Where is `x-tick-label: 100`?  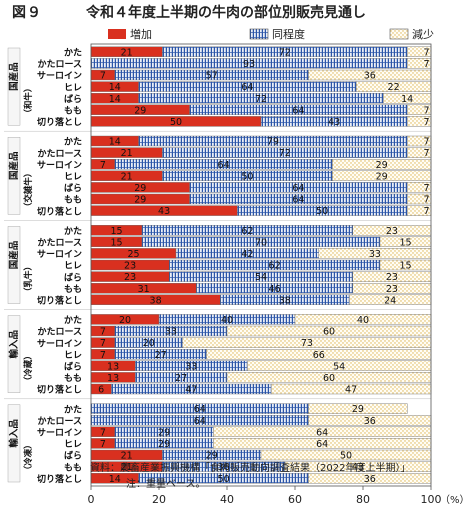 x-tick-label: 100 is located at coordinates (431, 499).